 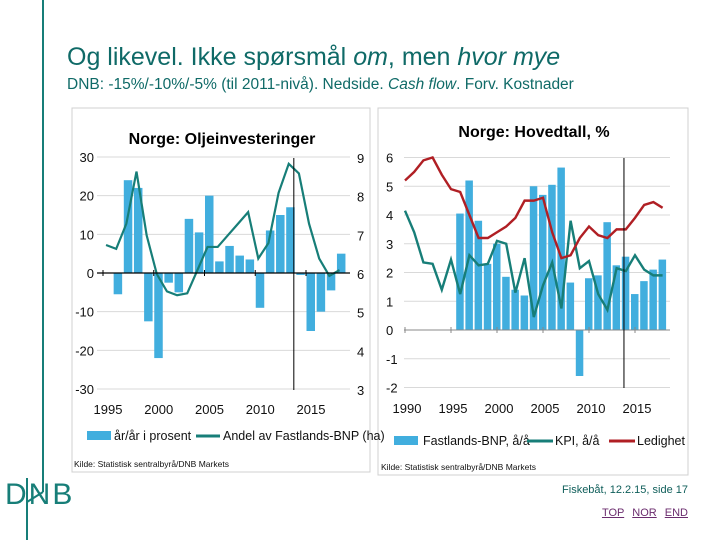 I want to click on legend-label: Andel av Fastlands-BNP (ha), so click(x=304, y=436).